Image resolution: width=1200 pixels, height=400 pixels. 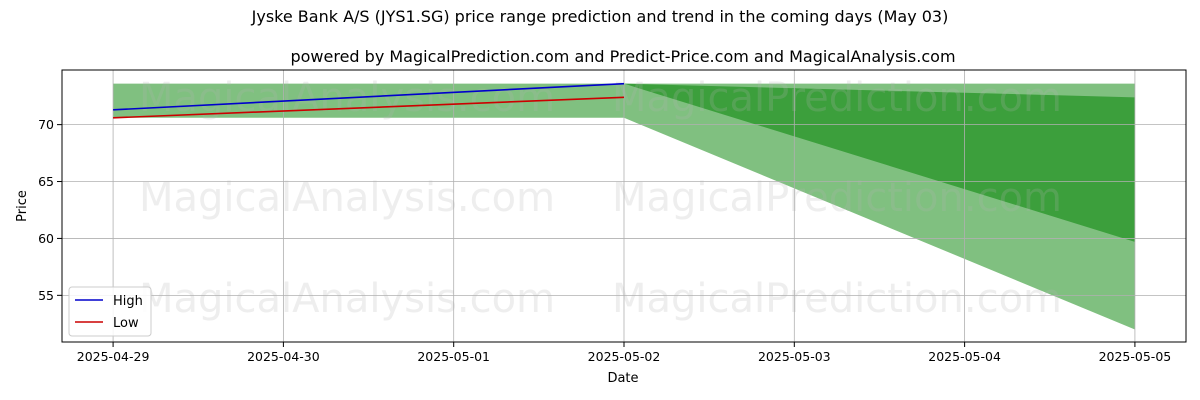 I want to click on series-line-low, so click(x=369, y=107).